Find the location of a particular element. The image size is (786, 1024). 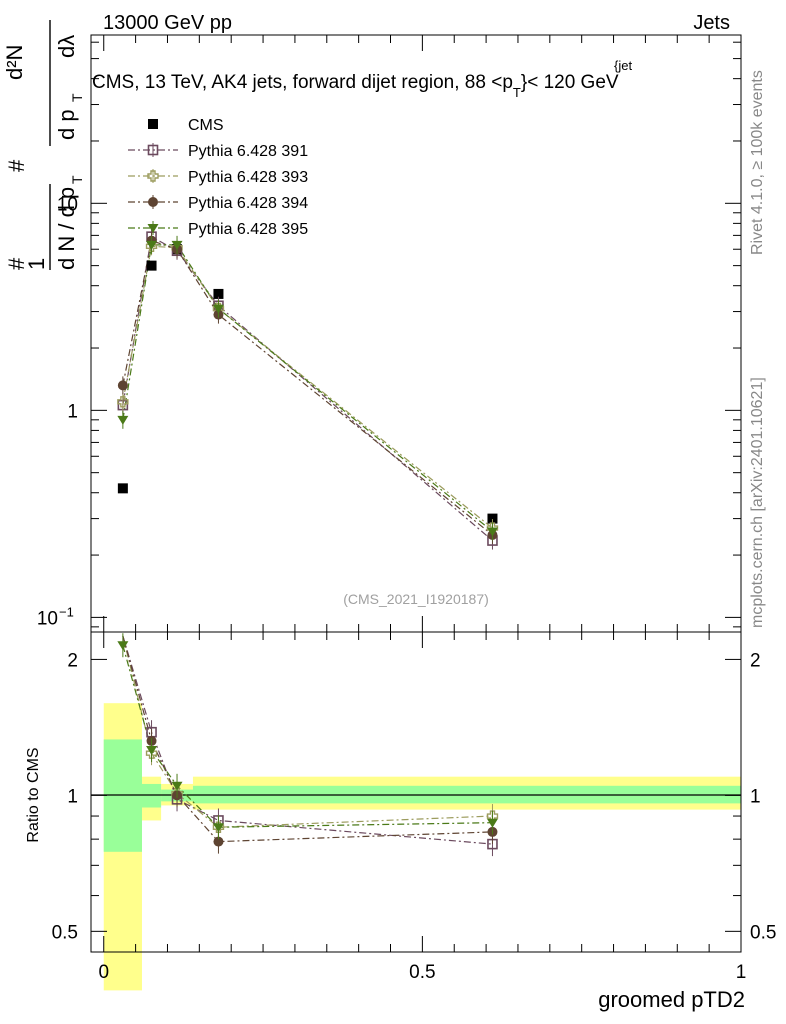

legend-label: Pythia 6.428 393 is located at coordinates (248, 177).